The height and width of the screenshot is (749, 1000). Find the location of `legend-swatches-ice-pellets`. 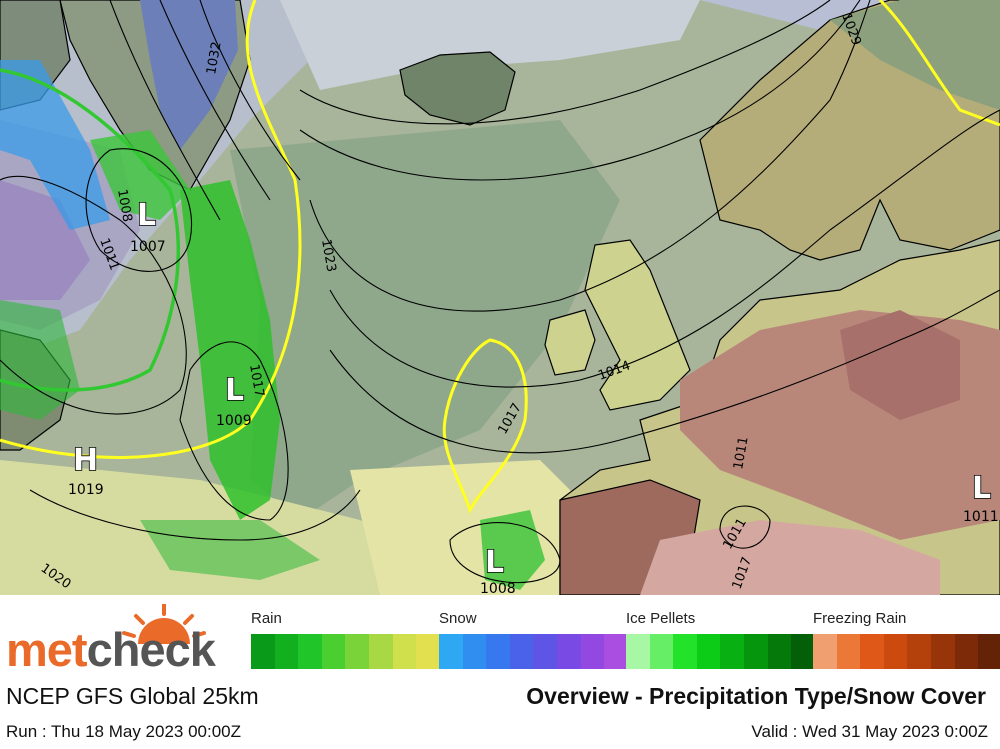

legend-swatches-ice-pellets is located at coordinates (720, 651).